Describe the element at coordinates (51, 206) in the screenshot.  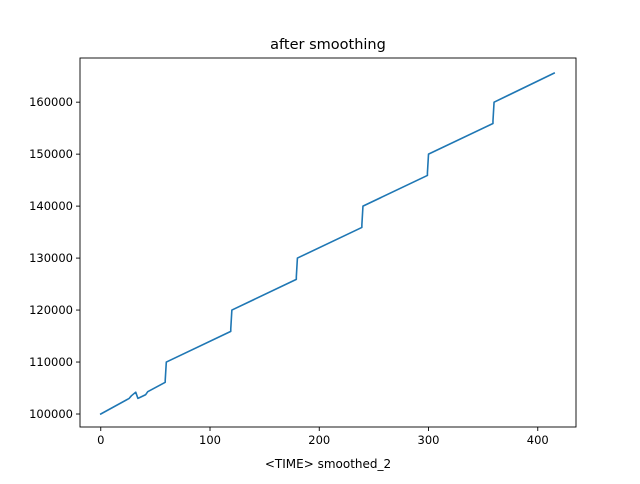
I see `y-tick-label: 140000` at that location.